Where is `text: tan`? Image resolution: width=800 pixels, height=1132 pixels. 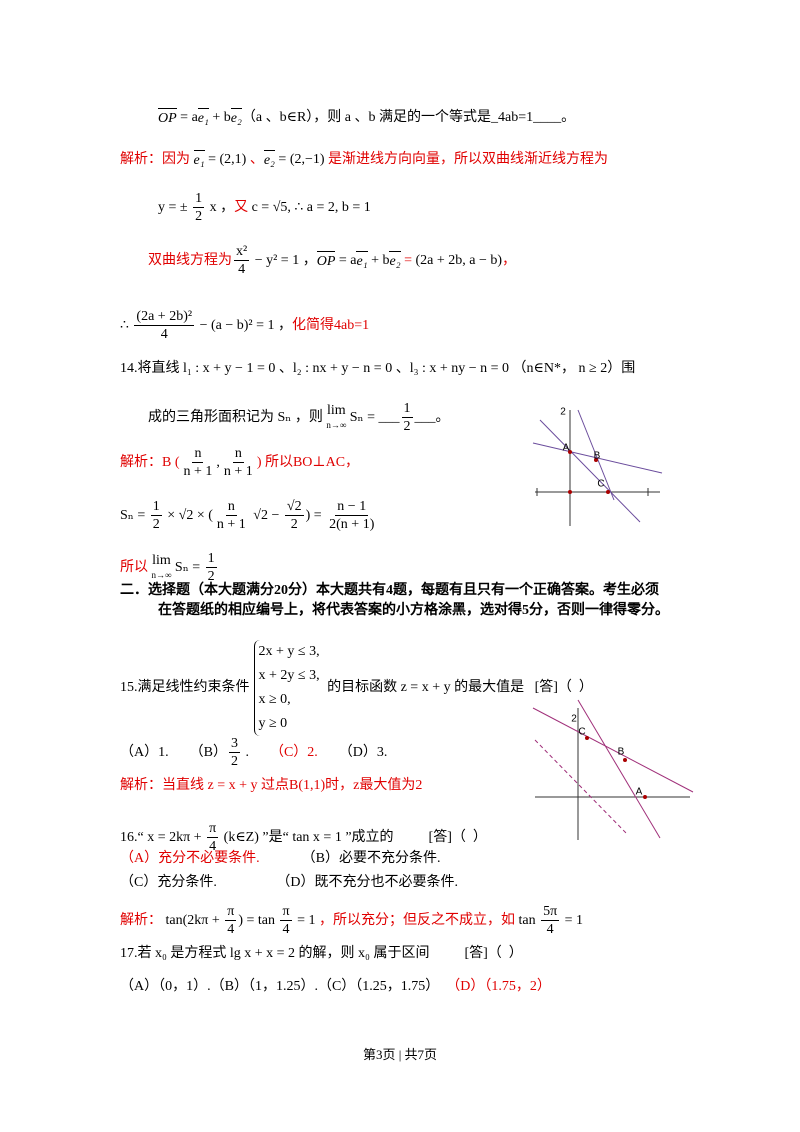 text: tan is located at coordinates (529, 920).